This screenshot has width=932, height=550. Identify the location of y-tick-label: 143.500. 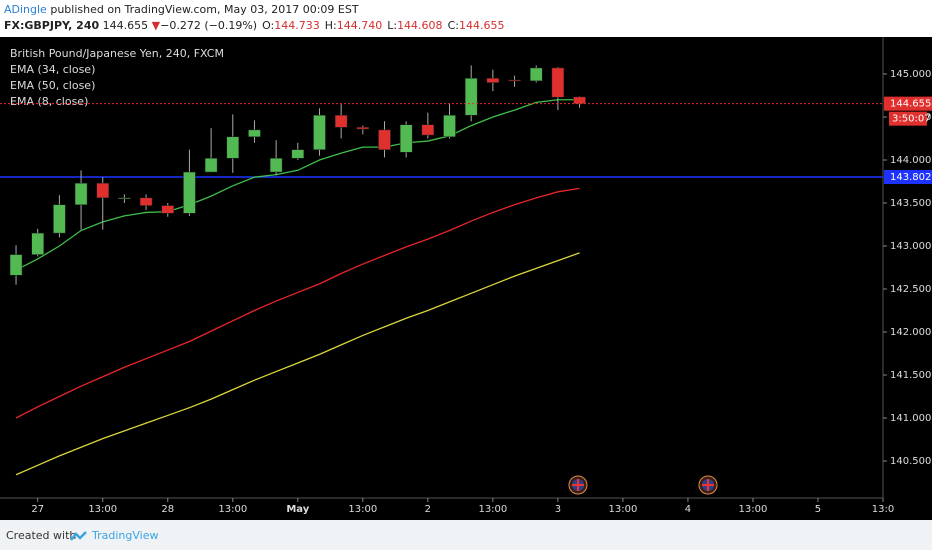
(910, 203).